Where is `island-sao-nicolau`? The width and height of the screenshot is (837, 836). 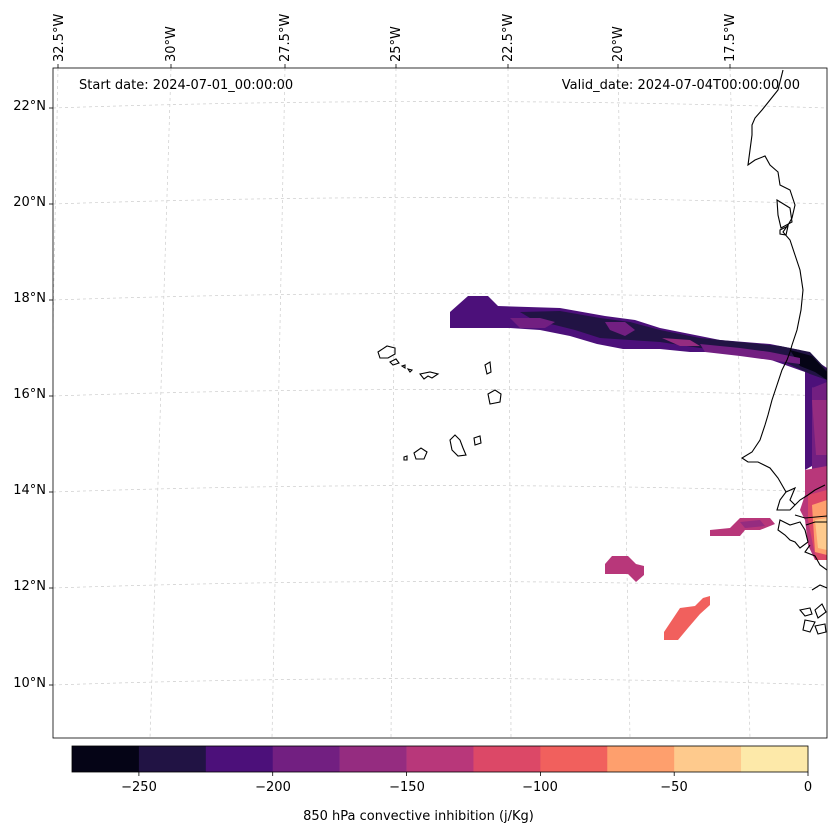
island-sao-nicolau is located at coordinates (429, 375).